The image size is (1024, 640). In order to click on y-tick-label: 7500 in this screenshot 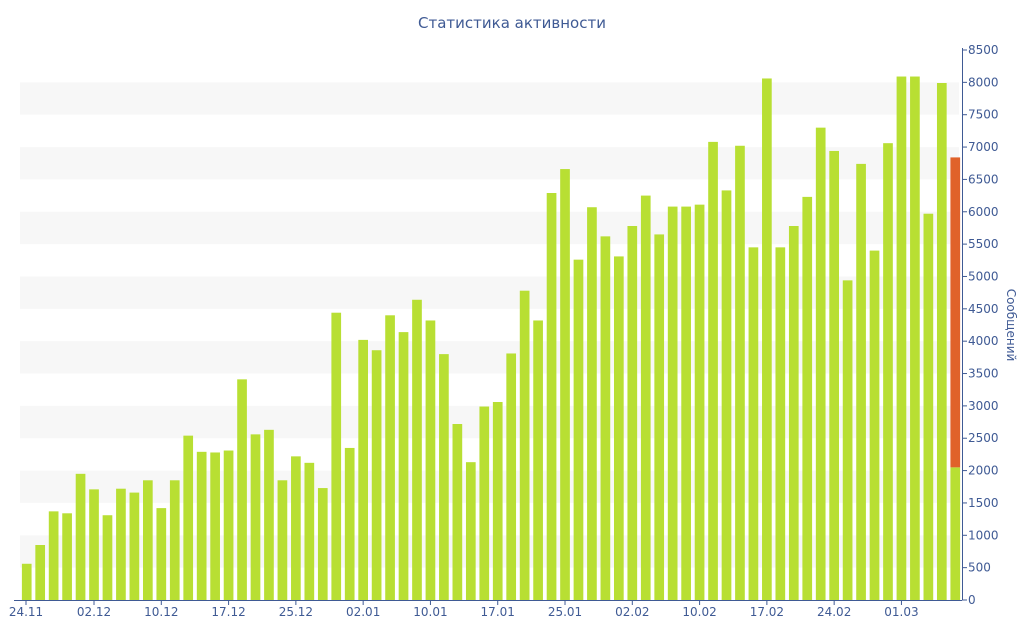, I will do `click(983, 115)`.